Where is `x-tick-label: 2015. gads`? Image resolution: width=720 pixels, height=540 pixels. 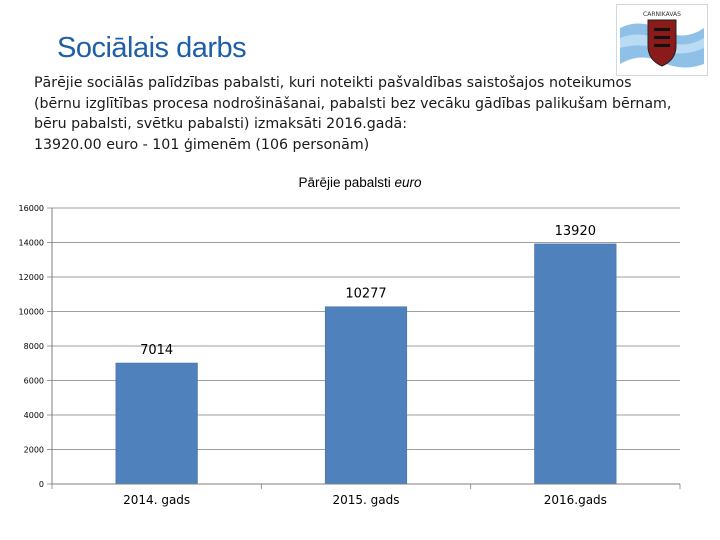 x-tick-label: 2015. gads is located at coordinates (365, 500).